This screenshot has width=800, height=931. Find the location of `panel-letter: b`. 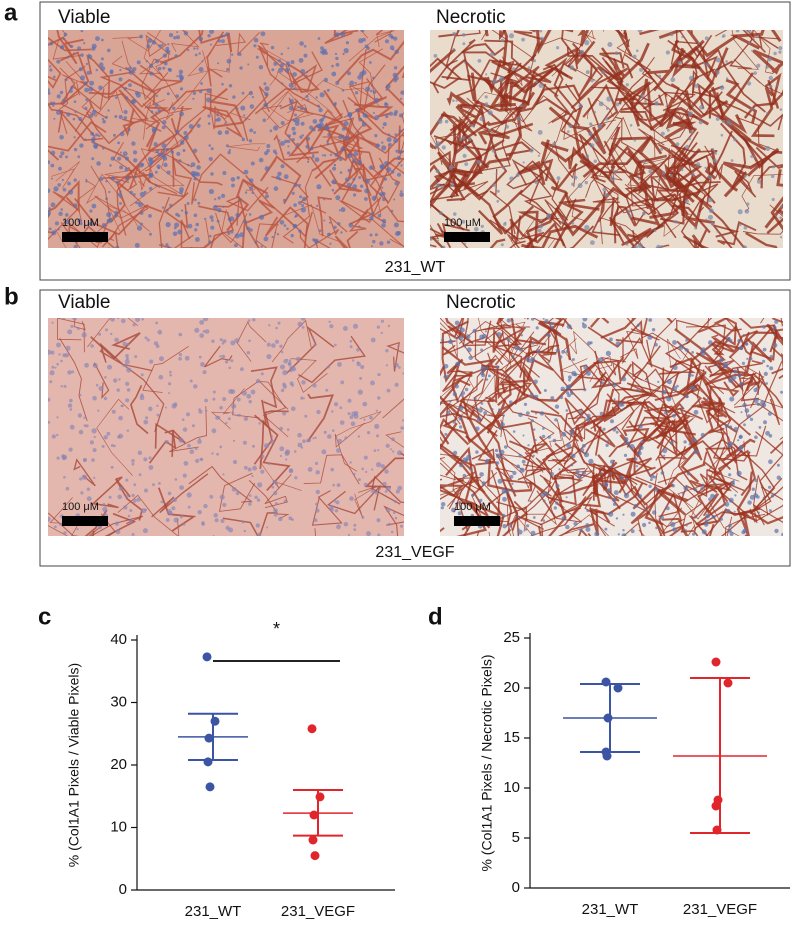

panel-letter: b is located at coordinates (11, 296).